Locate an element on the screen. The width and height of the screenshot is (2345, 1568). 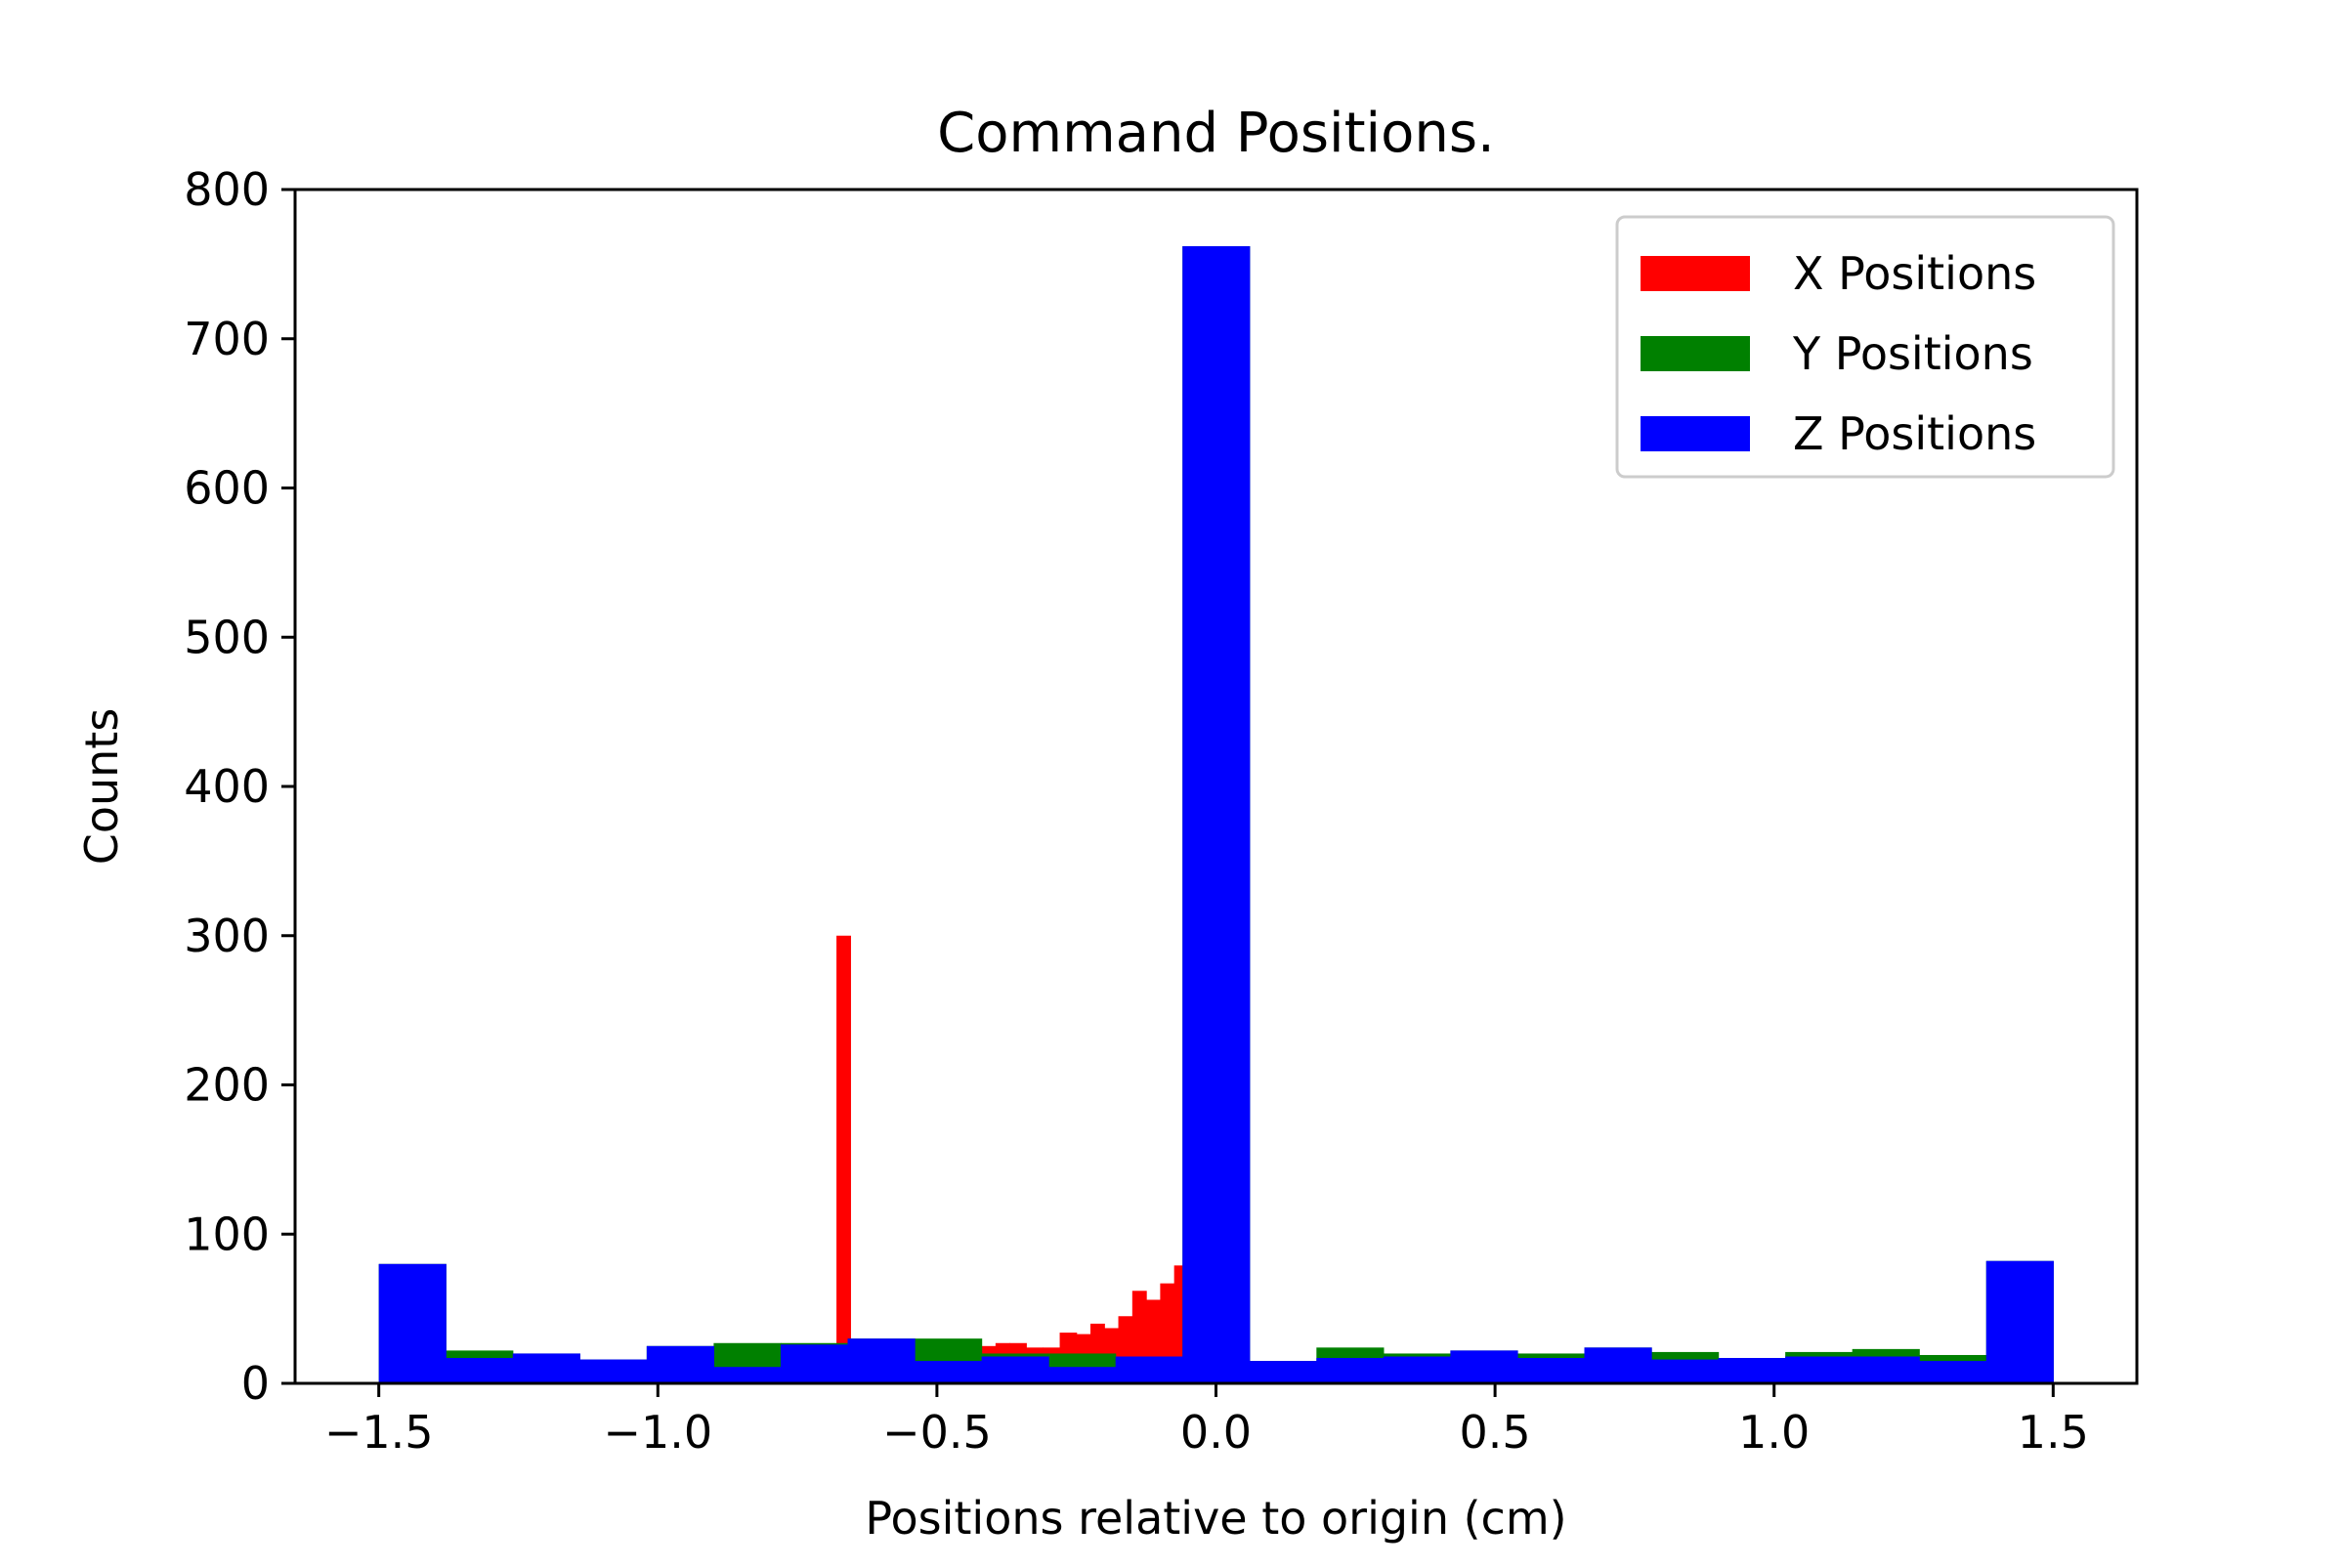
y-tick-label: 100 is located at coordinates (227, 1234).